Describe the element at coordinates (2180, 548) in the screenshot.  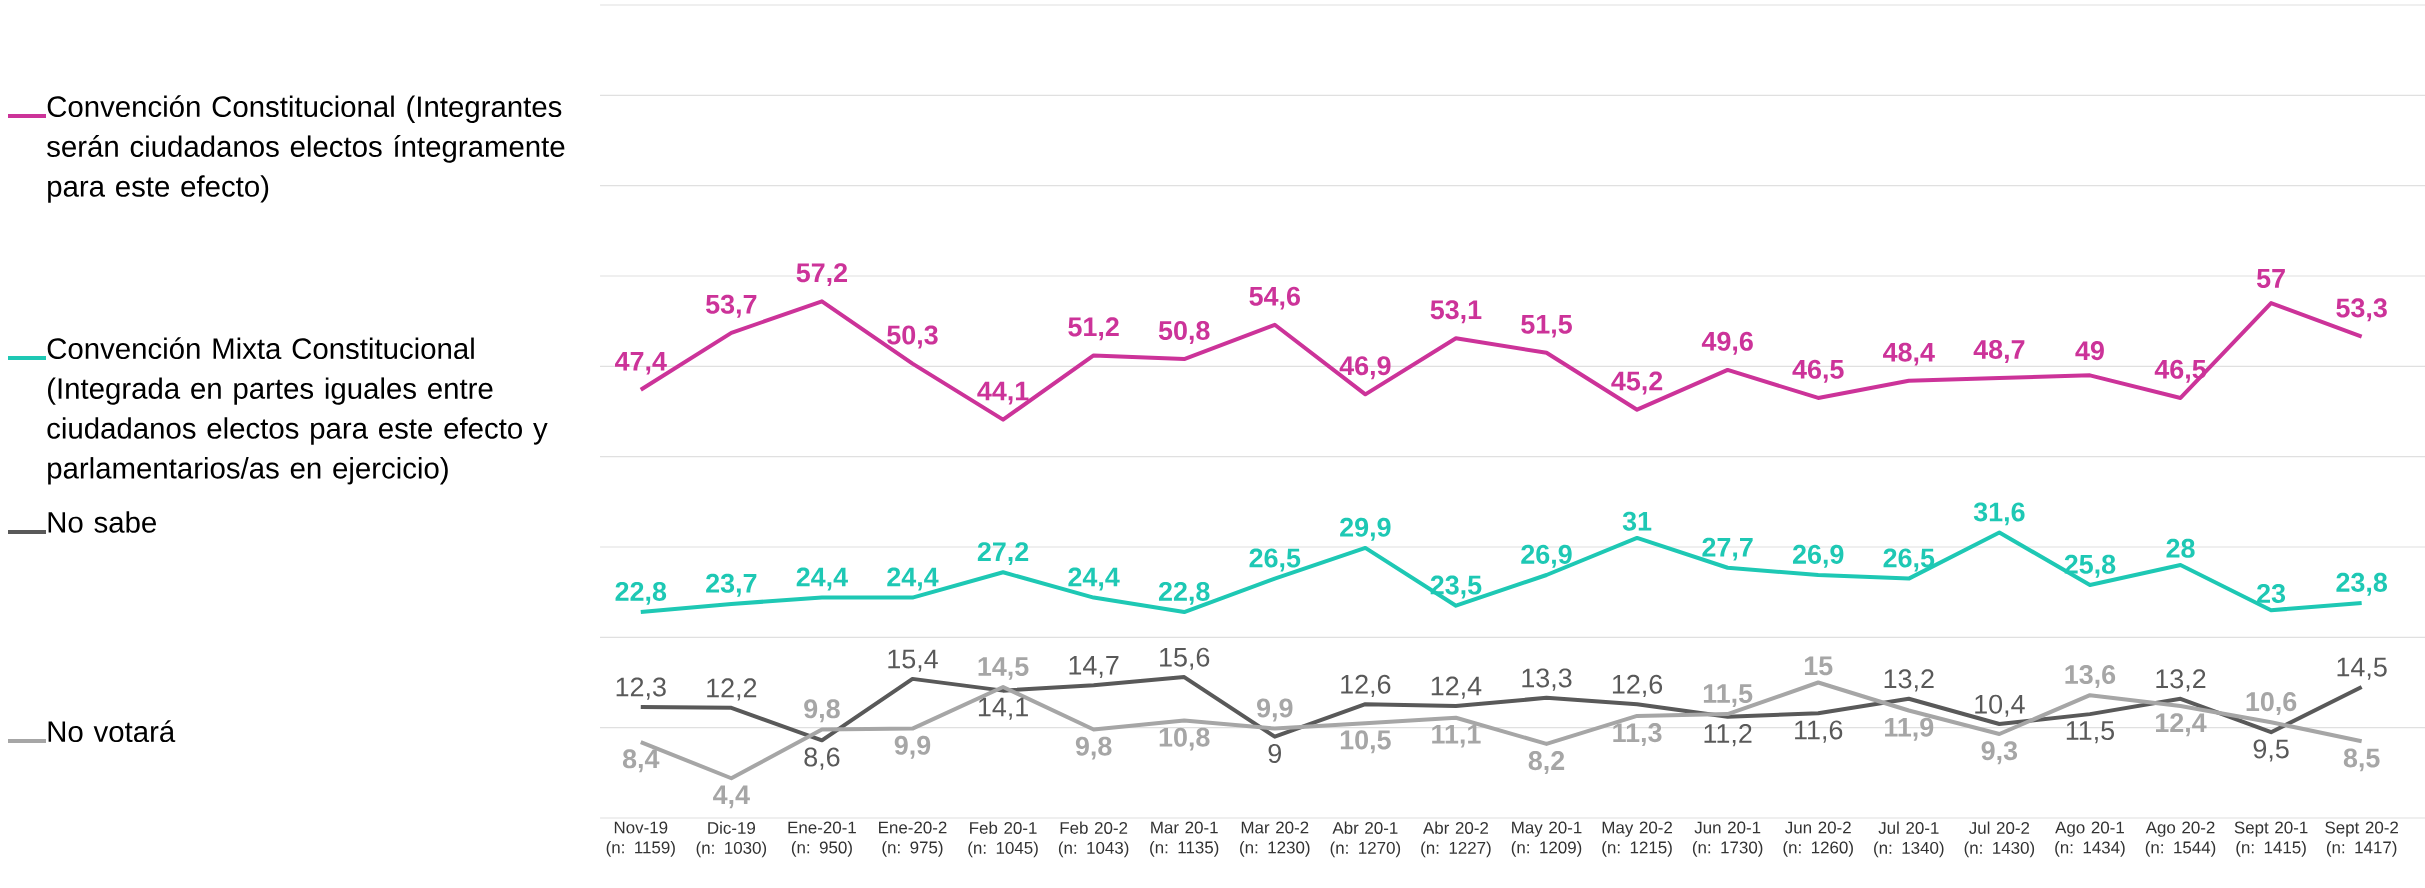
I see `data-label: 28` at that location.